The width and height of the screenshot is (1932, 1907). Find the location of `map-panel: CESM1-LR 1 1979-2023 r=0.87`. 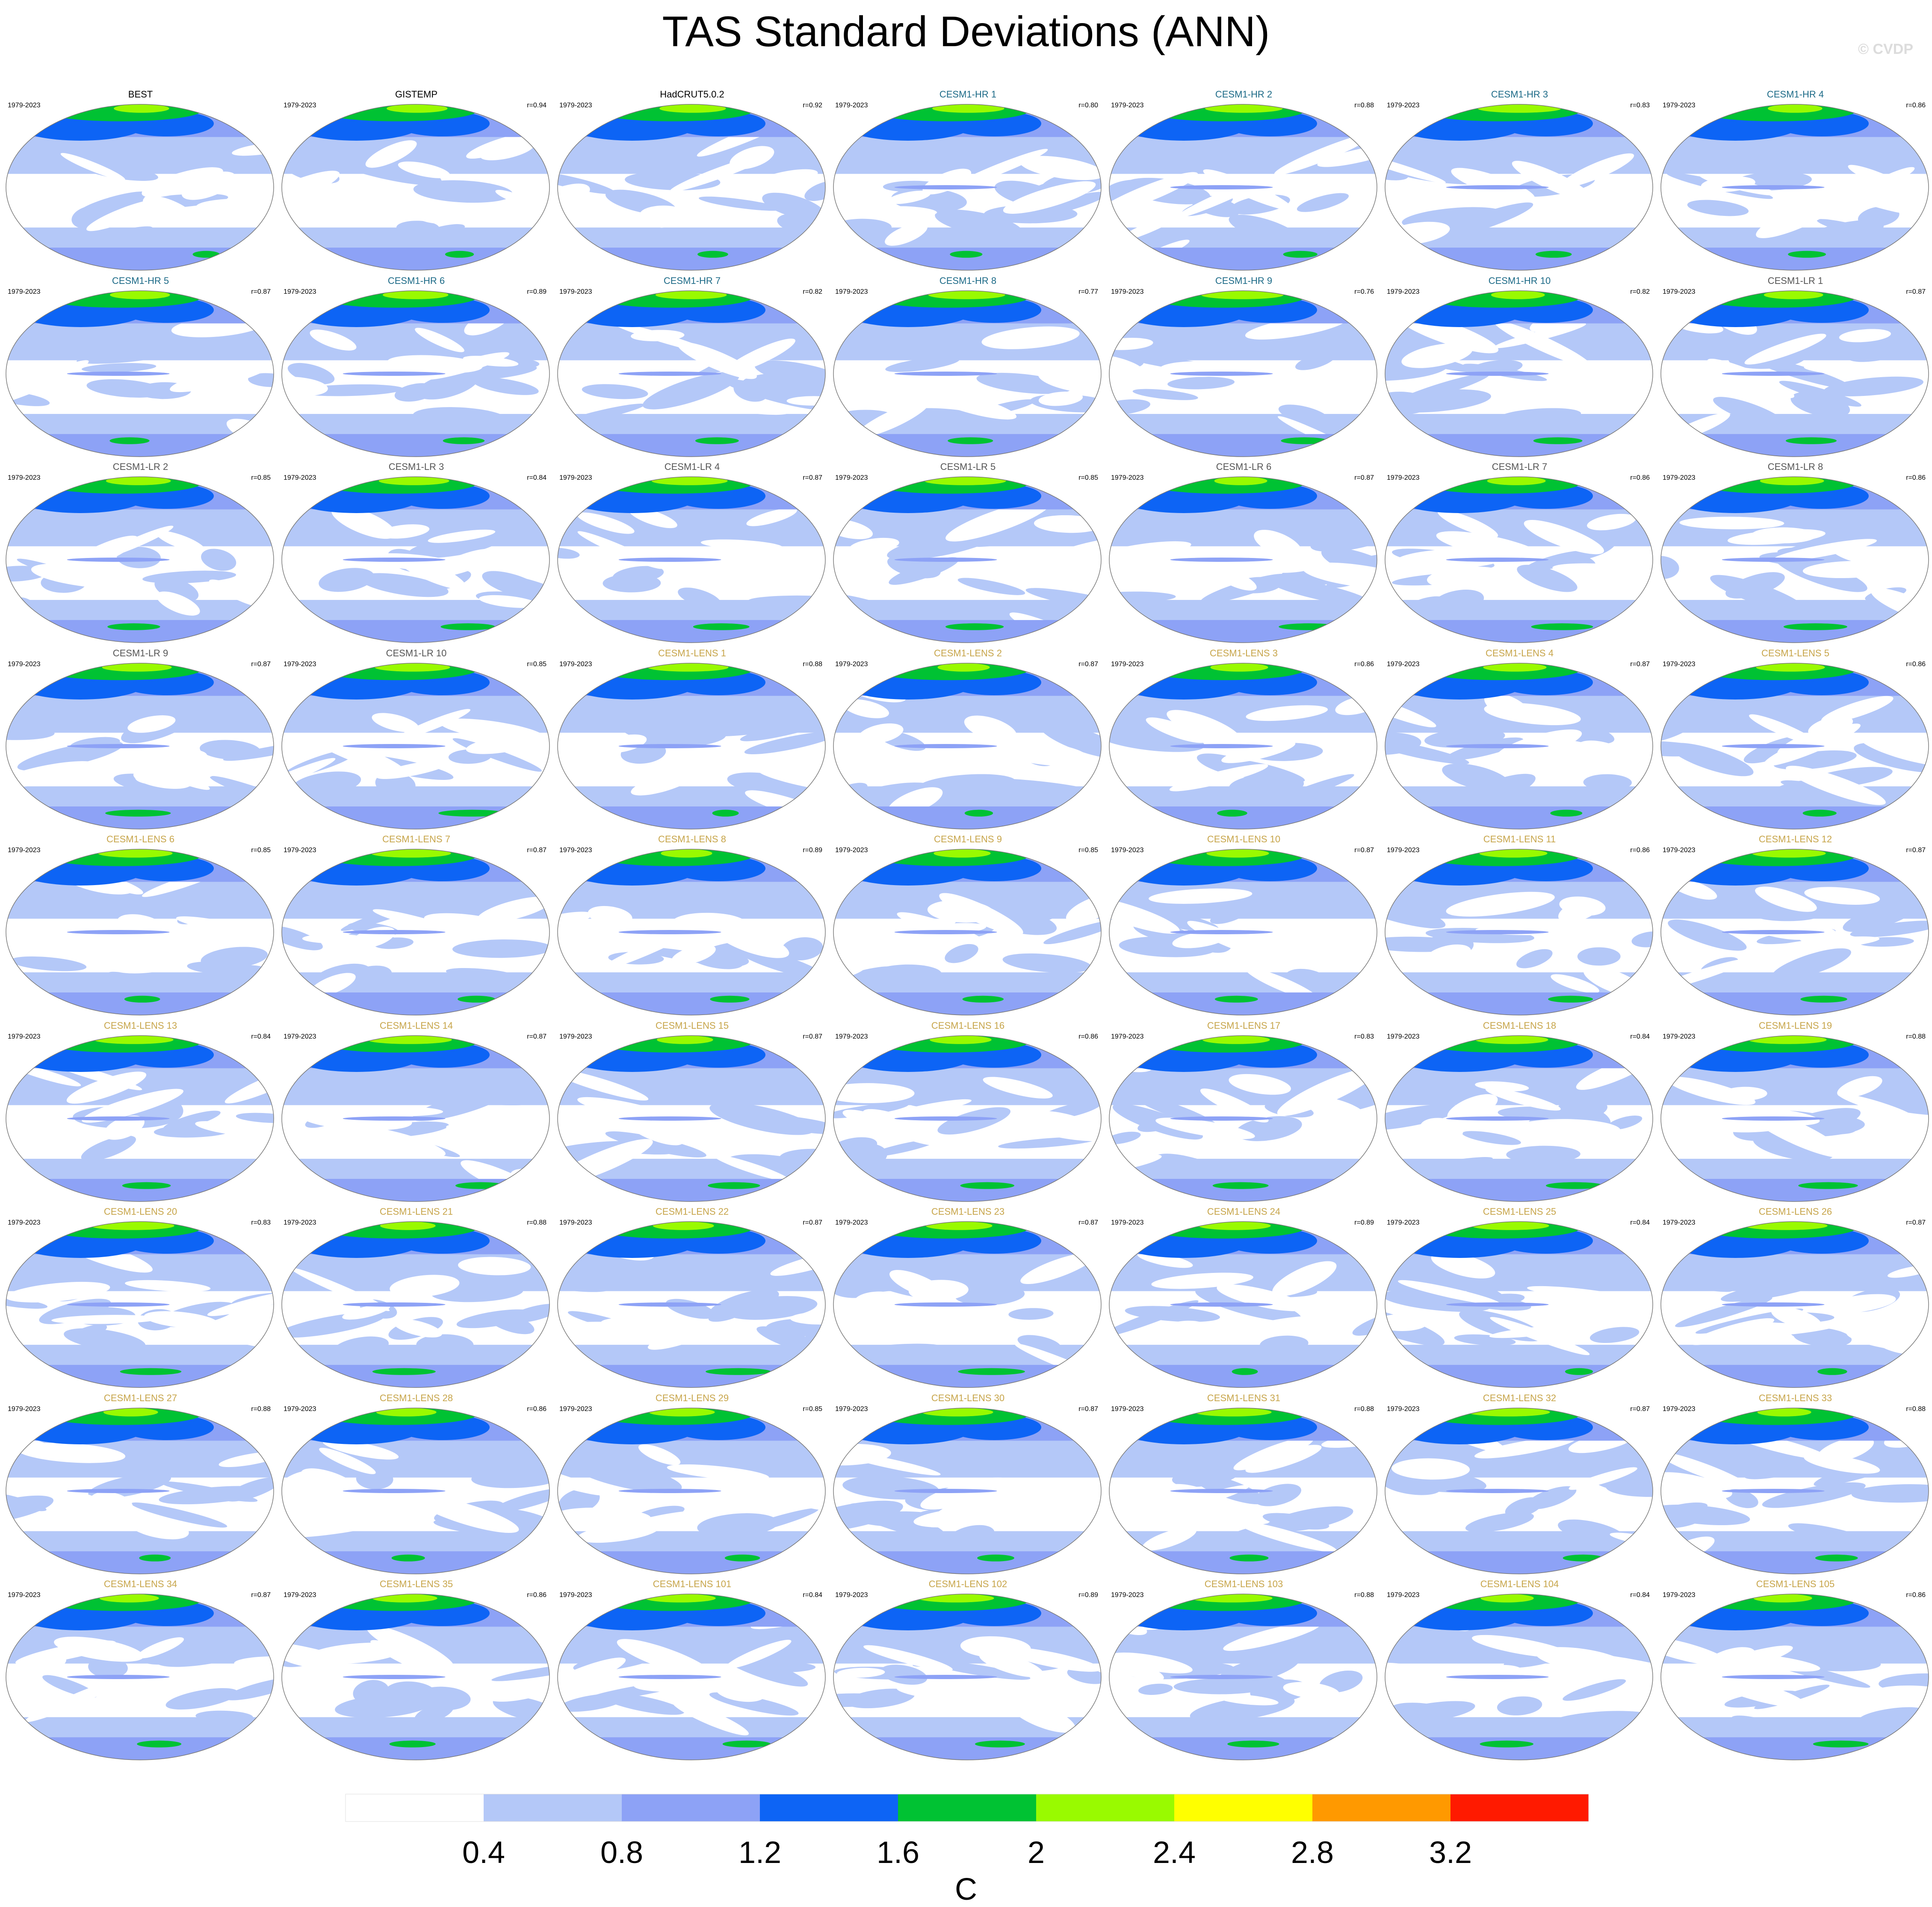

map-panel: CESM1-LR 1 1979-2023 r=0.87 is located at coordinates (1794, 368).